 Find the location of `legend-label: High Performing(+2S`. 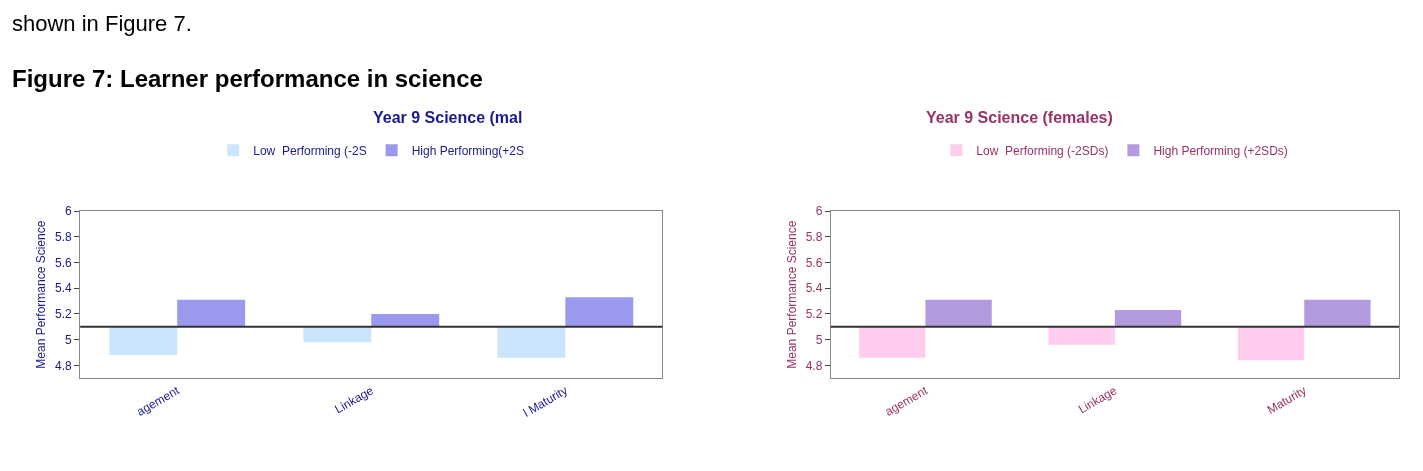

legend-label: High Performing(+2S is located at coordinates (468, 150).